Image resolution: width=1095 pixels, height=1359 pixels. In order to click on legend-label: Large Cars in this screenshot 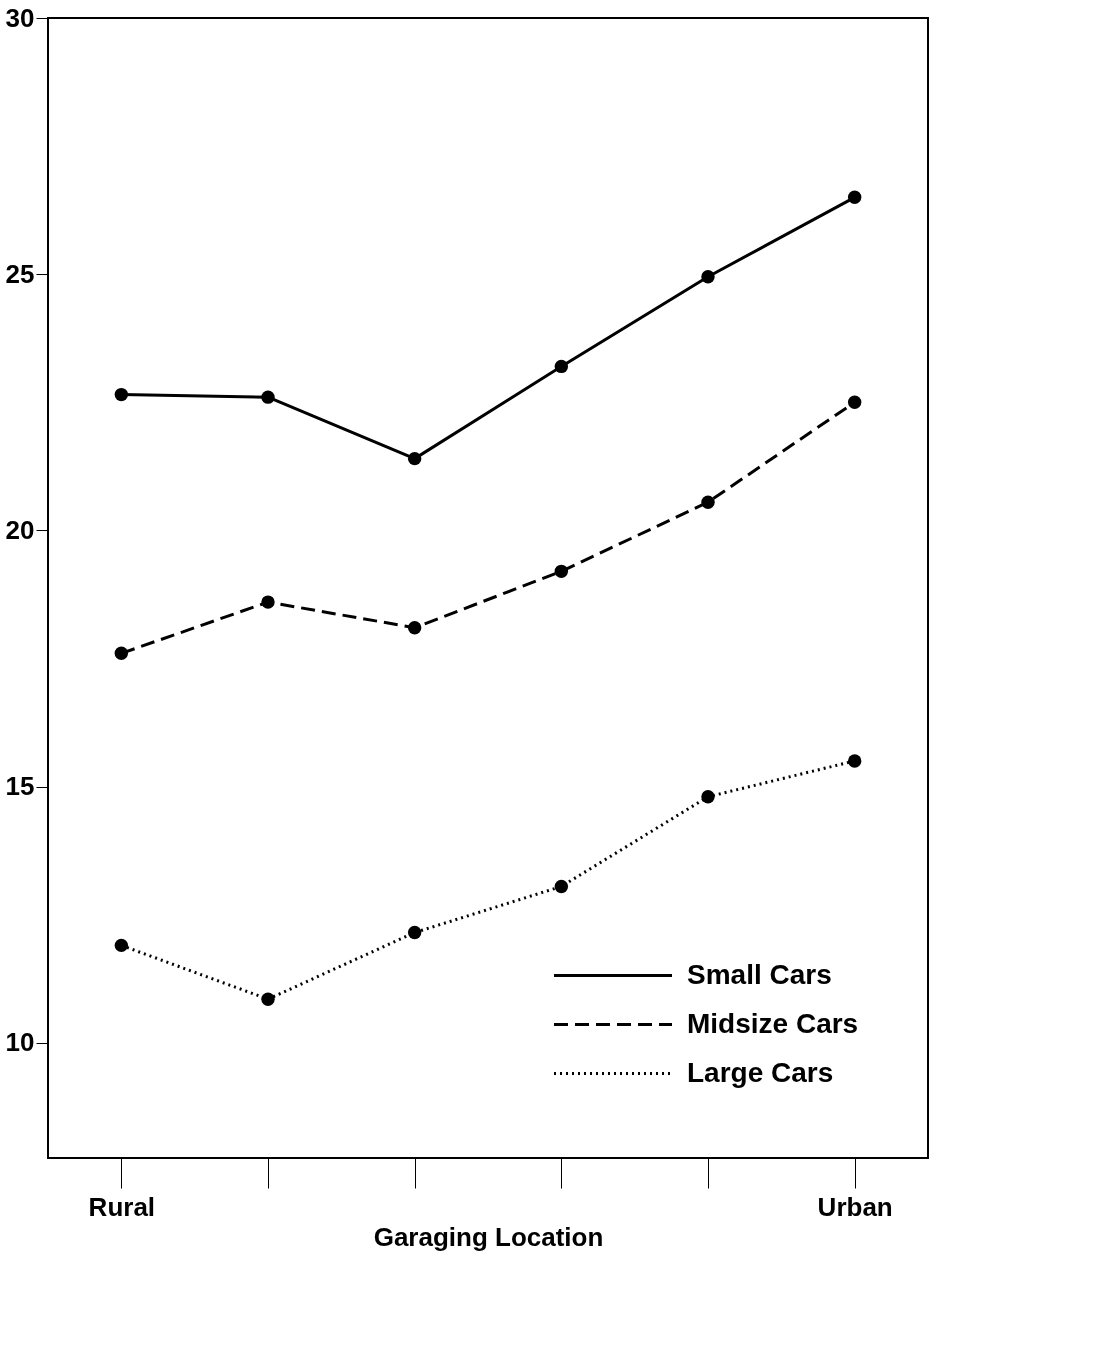, I will do `click(760, 1072)`.